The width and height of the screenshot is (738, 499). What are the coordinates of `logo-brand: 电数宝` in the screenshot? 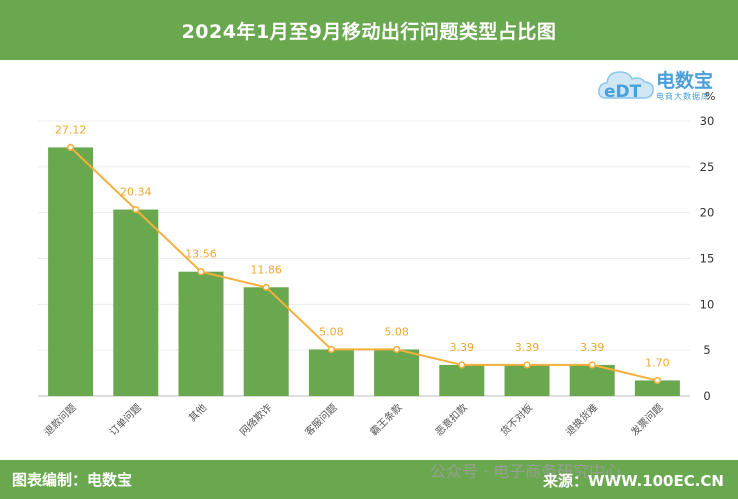 It's located at (685, 81).